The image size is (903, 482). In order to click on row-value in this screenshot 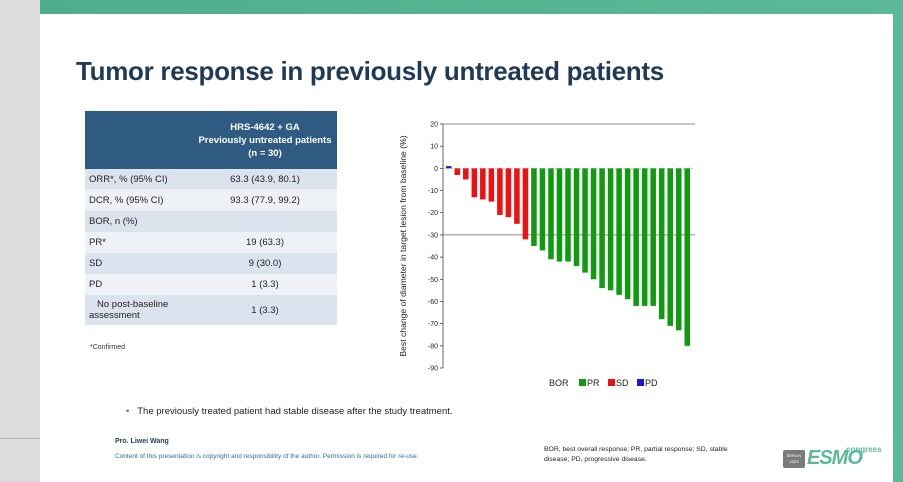, I will do `click(265, 221)`.